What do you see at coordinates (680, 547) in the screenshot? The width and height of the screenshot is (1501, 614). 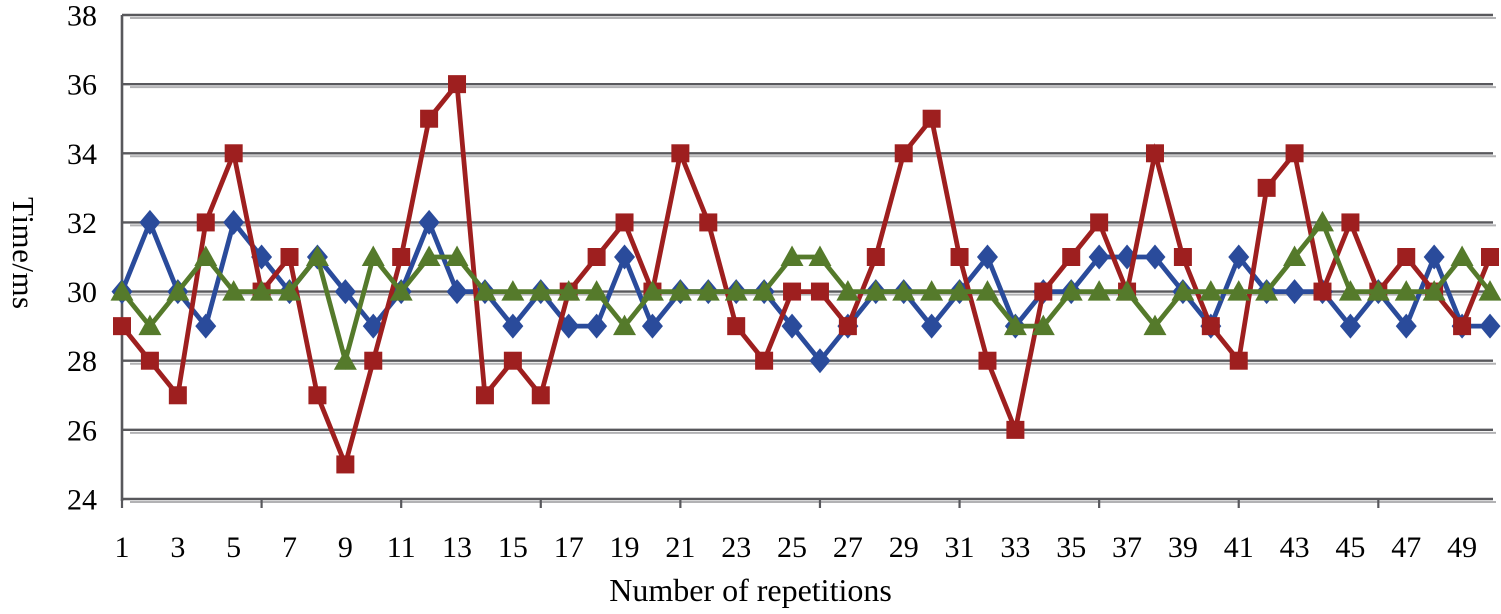 I see `x-tick-label: 21` at bounding box center [680, 547].